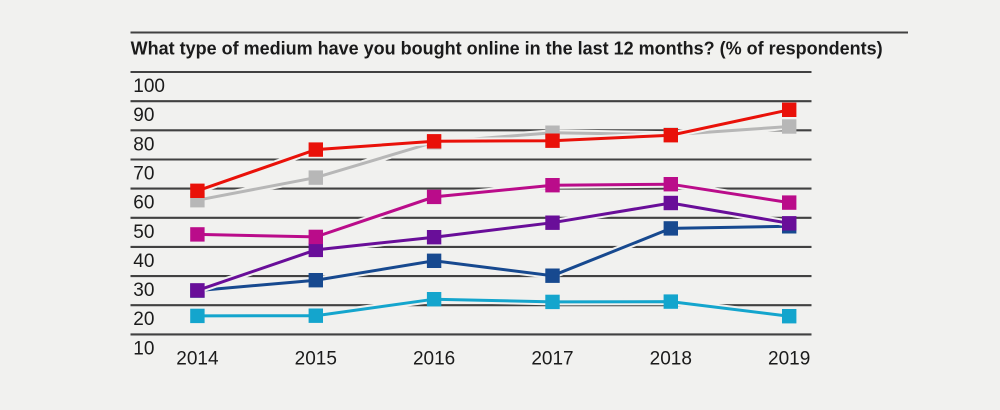 The image size is (1000, 410). Describe the element at coordinates (434, 359) in the screenshot. I see `svg-text: 2016` at that location.